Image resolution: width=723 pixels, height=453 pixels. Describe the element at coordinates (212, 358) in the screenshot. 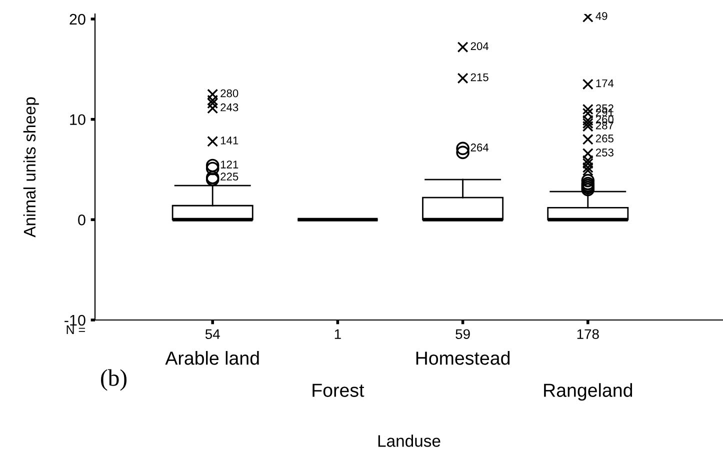

I see `x-tick-label: Arable land` at that location.